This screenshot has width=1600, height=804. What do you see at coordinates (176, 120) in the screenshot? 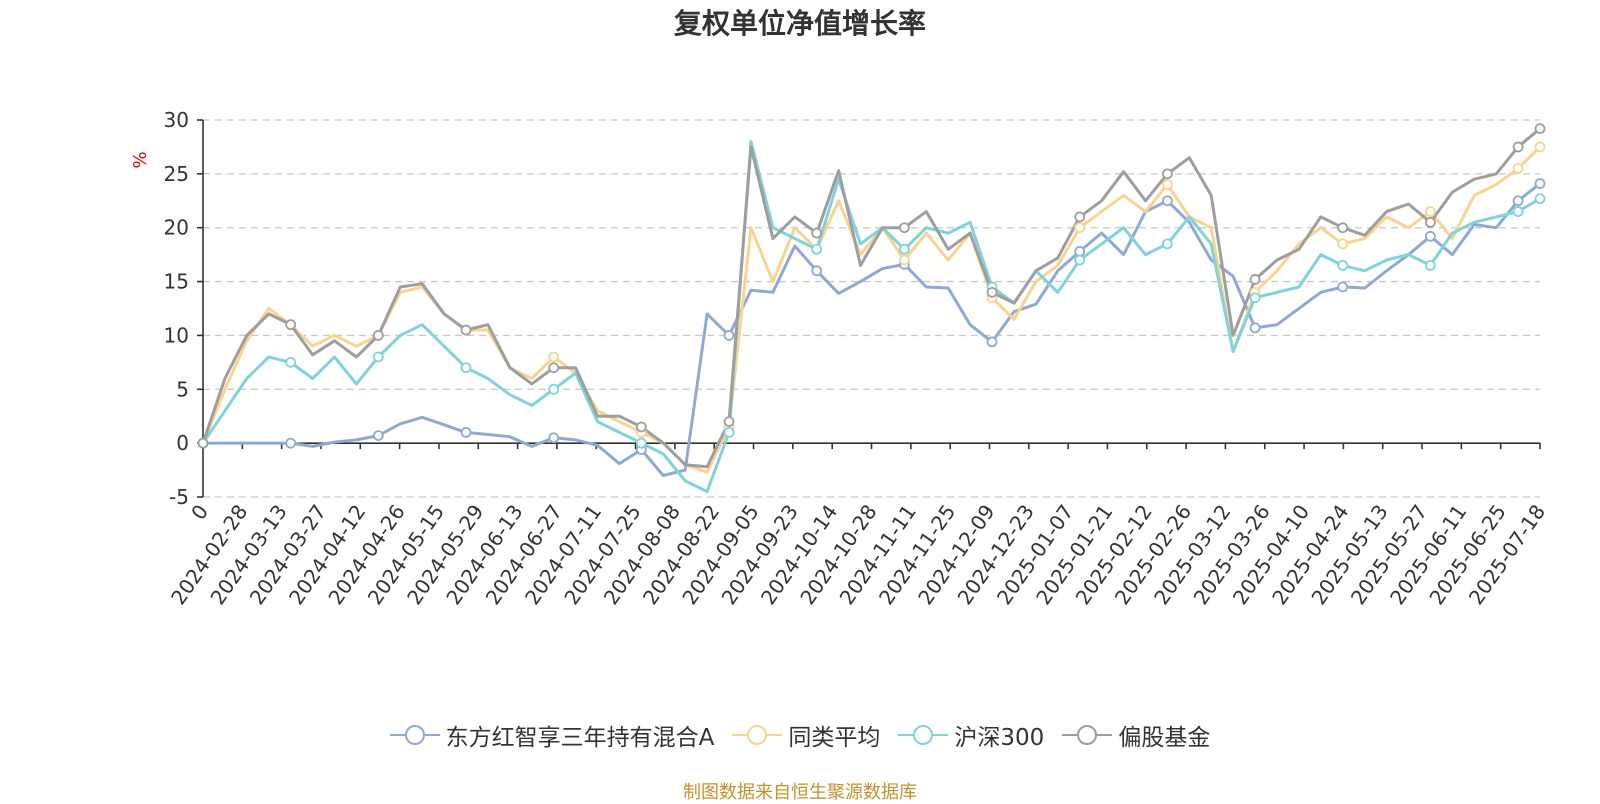
I see `y-tick-label: 30` at bounding box center [176, 120].